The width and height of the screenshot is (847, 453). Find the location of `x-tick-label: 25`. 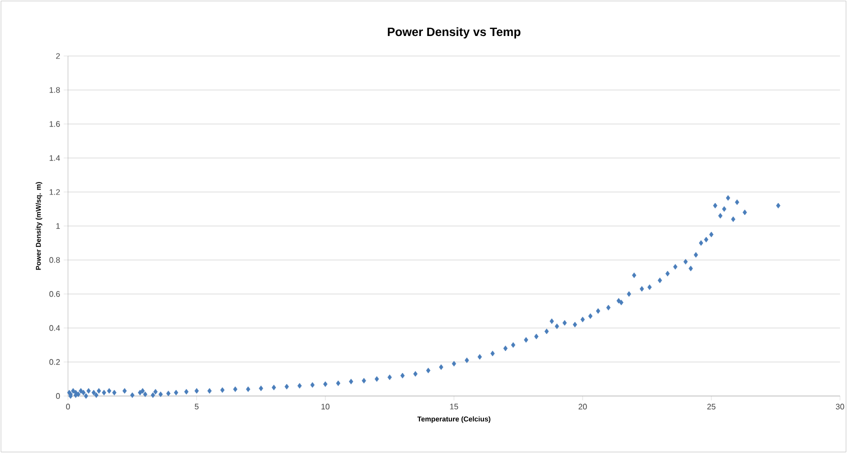

x-tick-label: 25 is located at coordinates (711, 407).